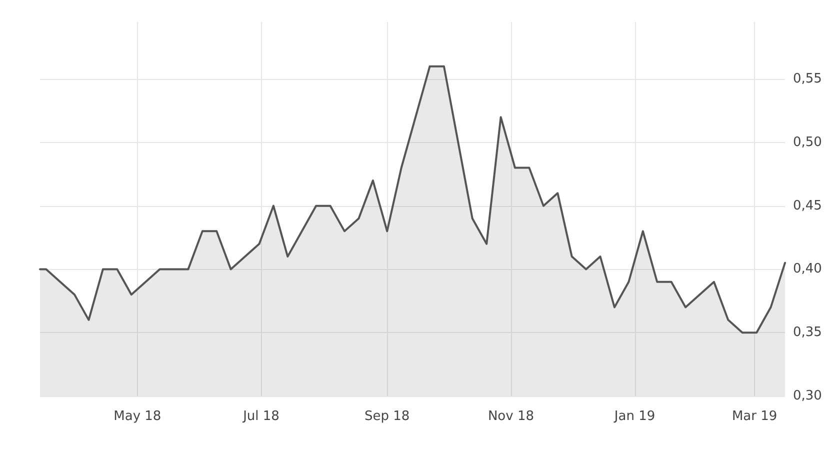 This screenshot has height=464, width=830. Describe the element at coordinates (807, 79) in the screenshot. I see `y-tick-label: 0,55` at that location.